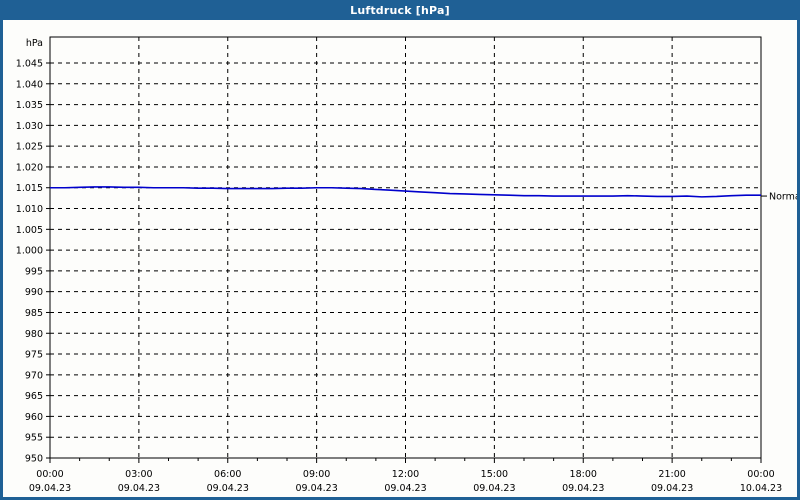 Image resolution: width=800 pixels, height=500 pixels. I want to click on y-axis-unit-label: hPa, so click(34, 43).